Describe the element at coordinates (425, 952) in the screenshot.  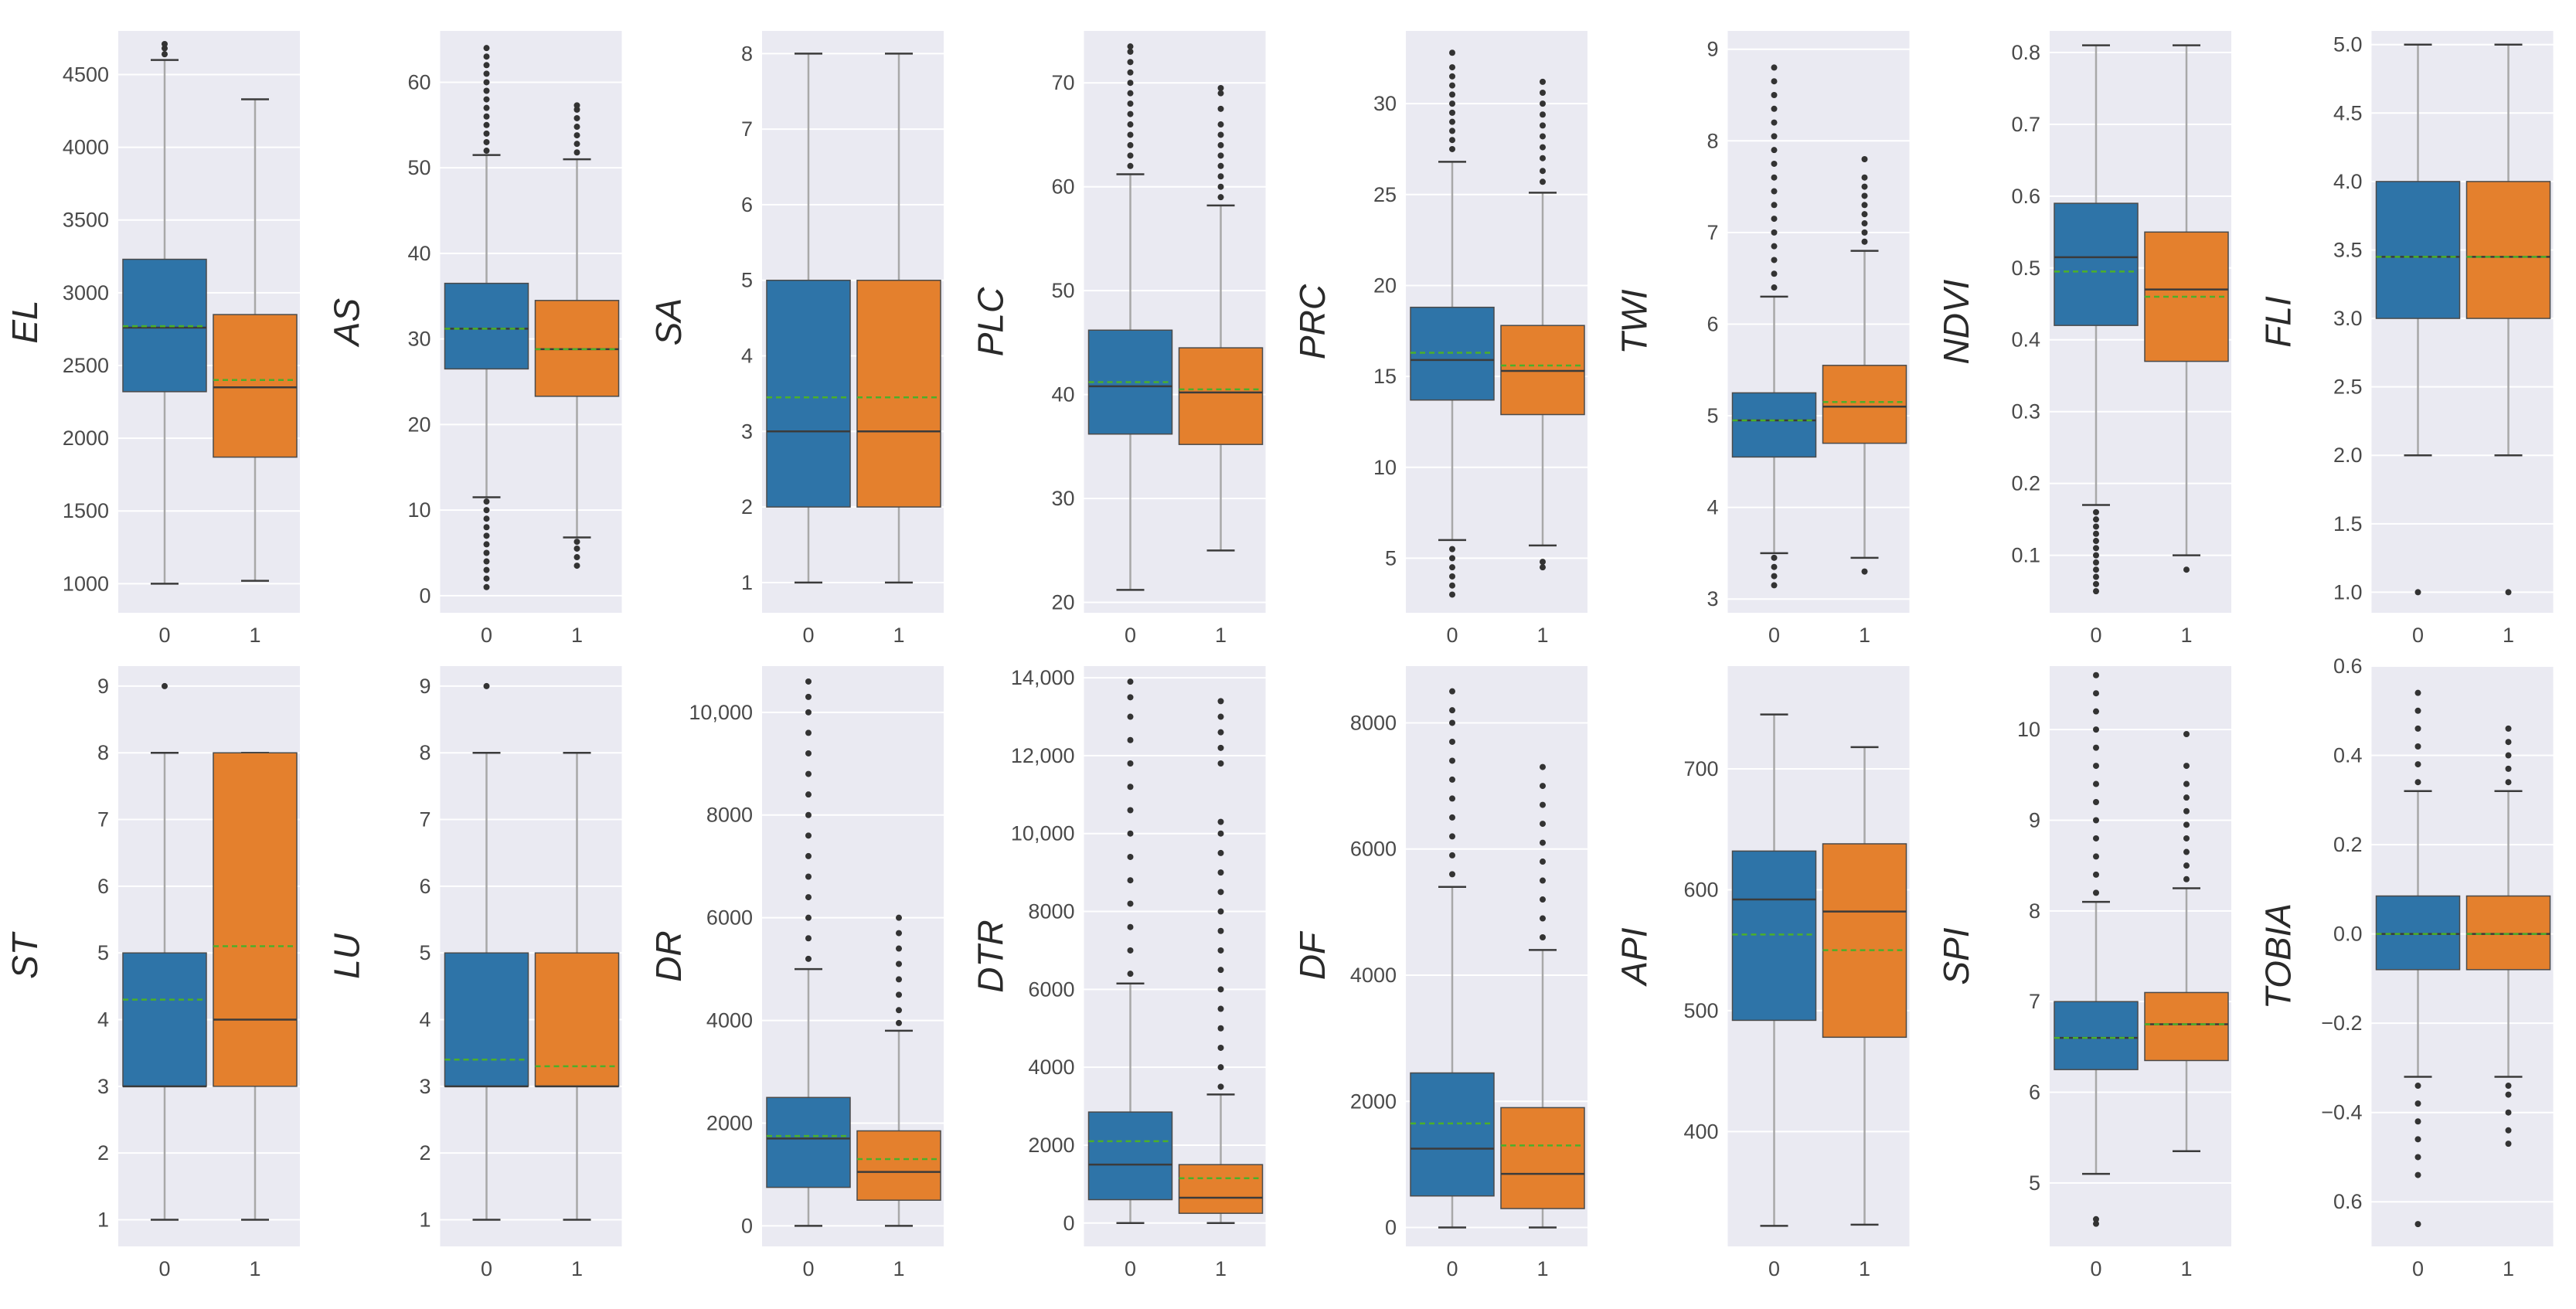
I see `y-tick-label: 5` at that location.